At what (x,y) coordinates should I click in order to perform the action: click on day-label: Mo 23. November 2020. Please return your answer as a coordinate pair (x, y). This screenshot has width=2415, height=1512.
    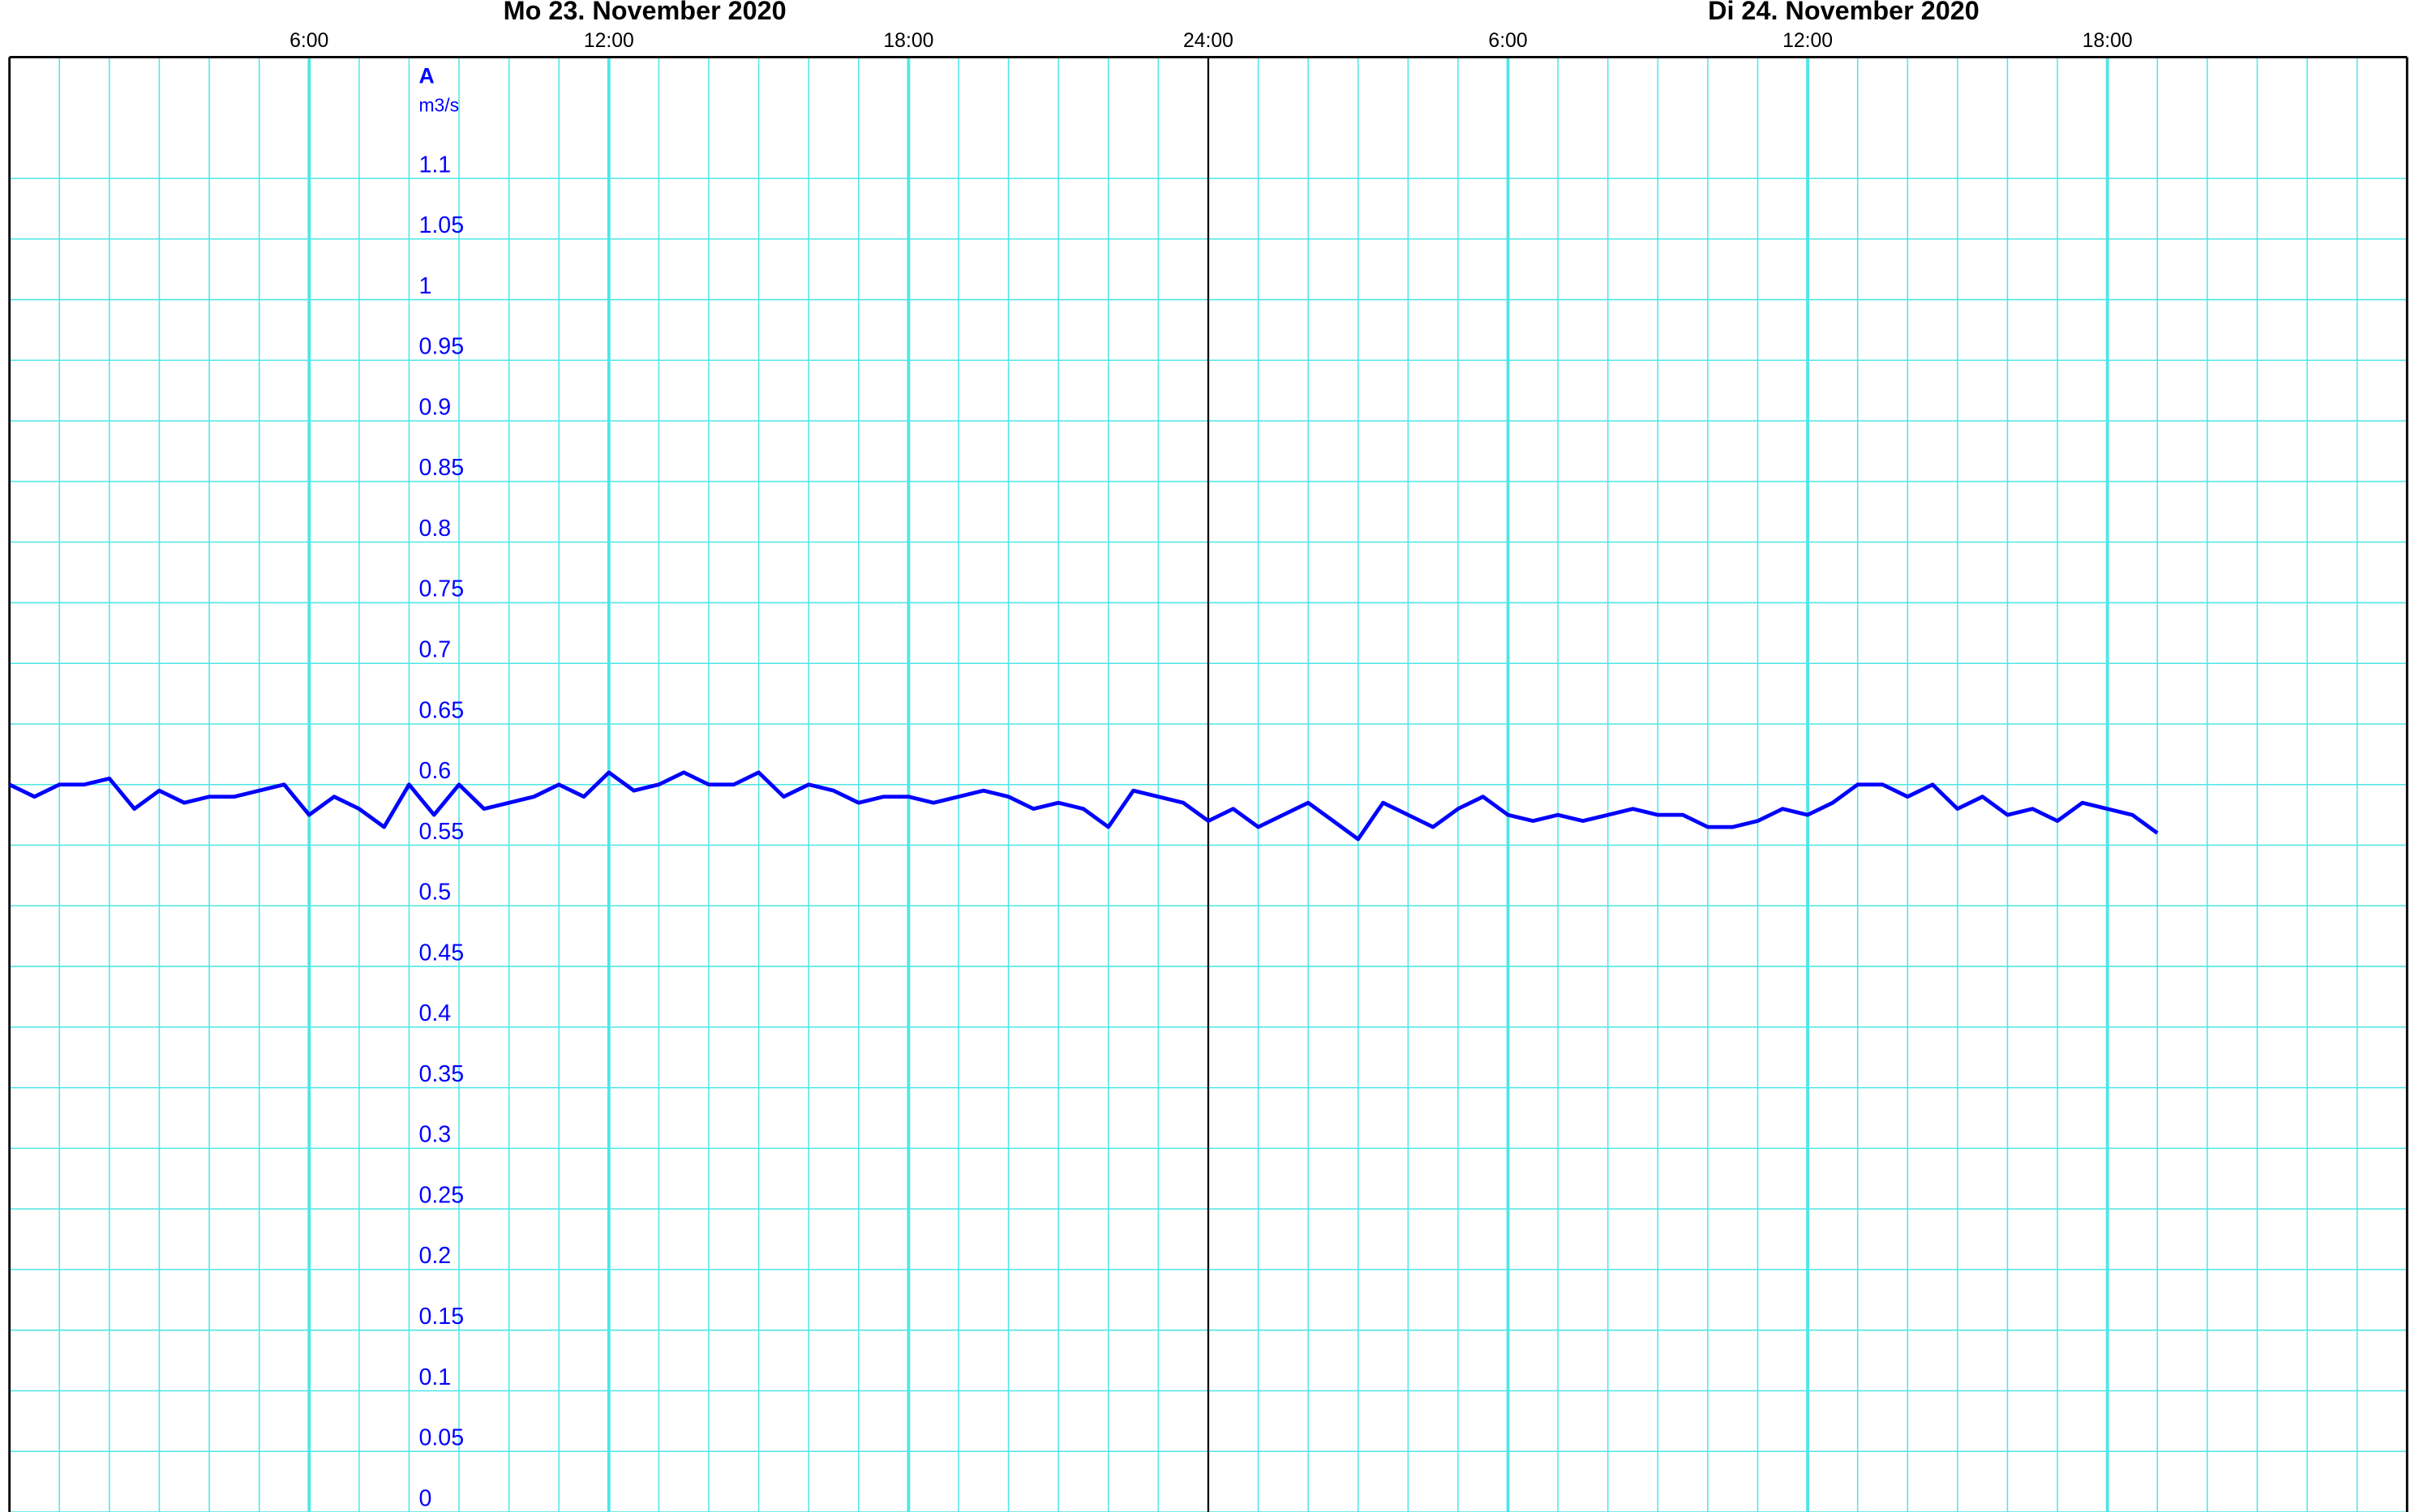
    Looking at the image, I should click on (645, 12).